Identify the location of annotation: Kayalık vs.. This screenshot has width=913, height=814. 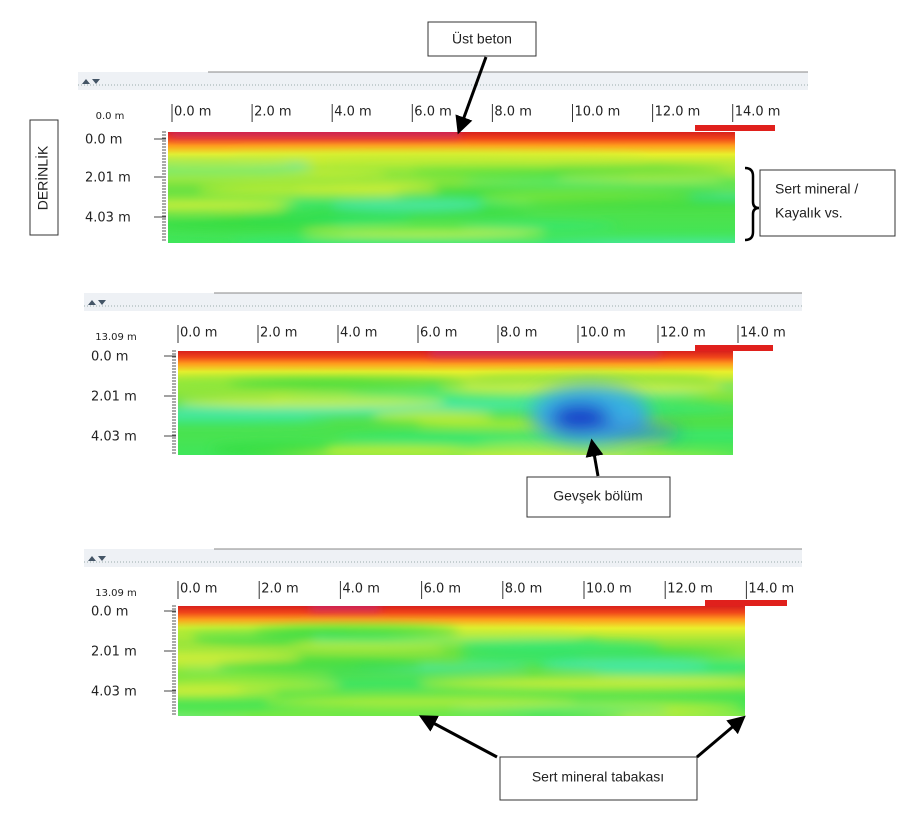
(809, 213).